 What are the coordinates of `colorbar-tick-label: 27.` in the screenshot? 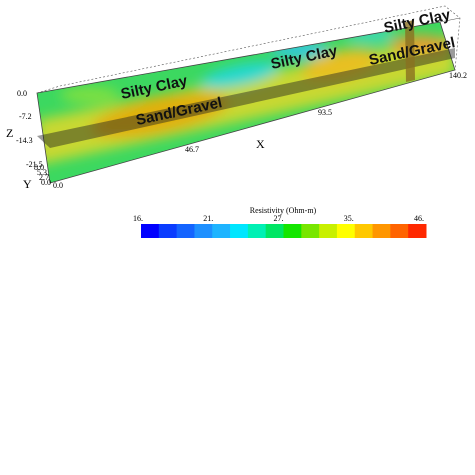 It's located at (279, 218).